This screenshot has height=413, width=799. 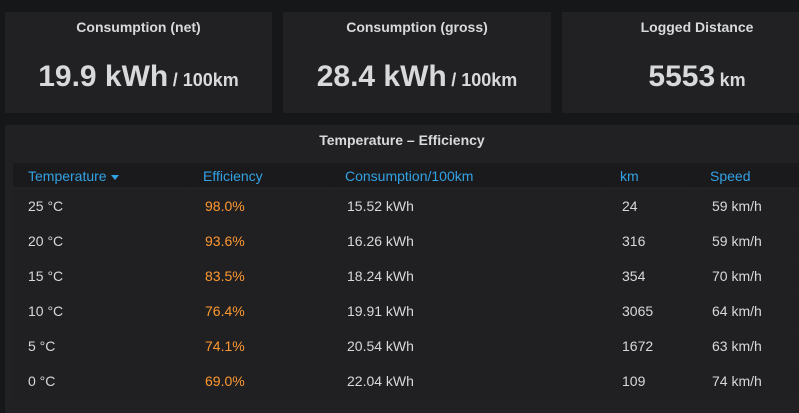 I want to click on table-cell: 10 °C, so click(x=100, y=311).